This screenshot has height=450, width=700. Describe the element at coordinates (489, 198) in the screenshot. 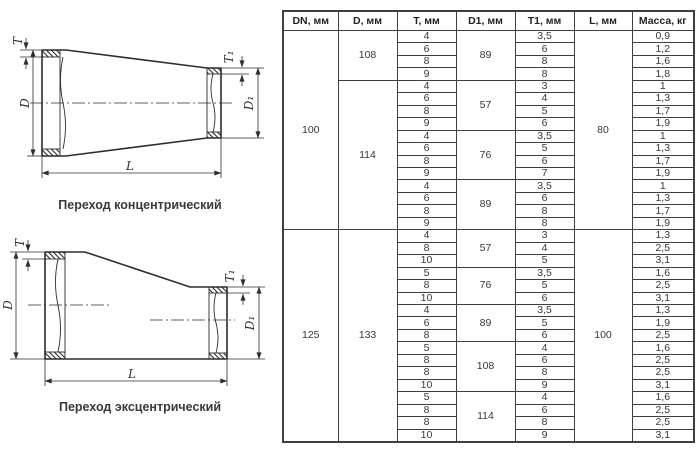

I see `table-row: 6 6 1,3` at that location.